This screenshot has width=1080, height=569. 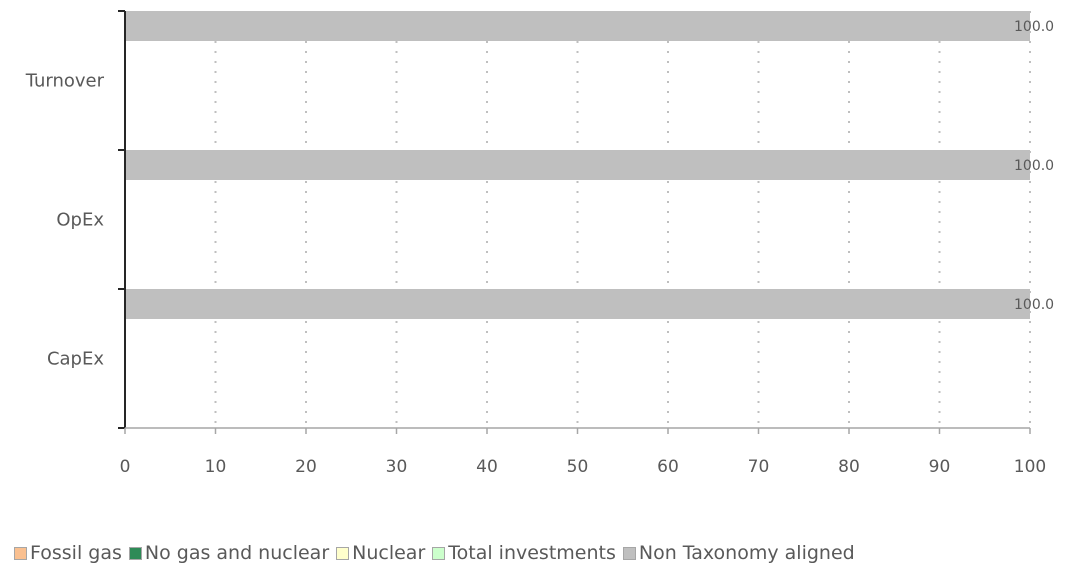 I want to click on category-label: Turnover, so click(x=65, y=81).